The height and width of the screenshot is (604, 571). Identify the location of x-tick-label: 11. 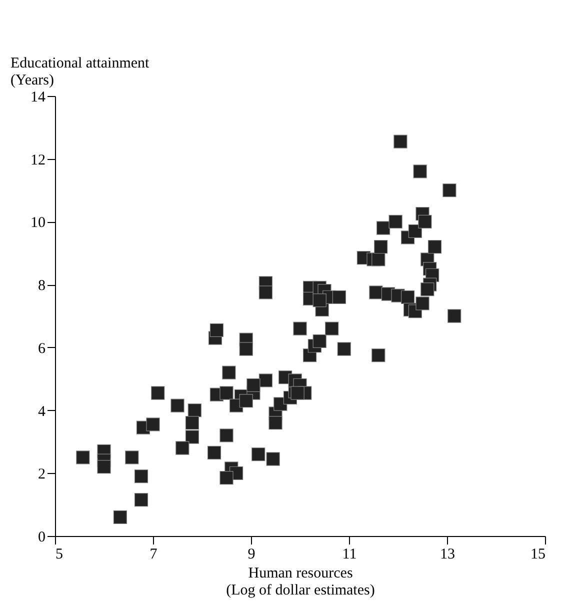
(349, 554).